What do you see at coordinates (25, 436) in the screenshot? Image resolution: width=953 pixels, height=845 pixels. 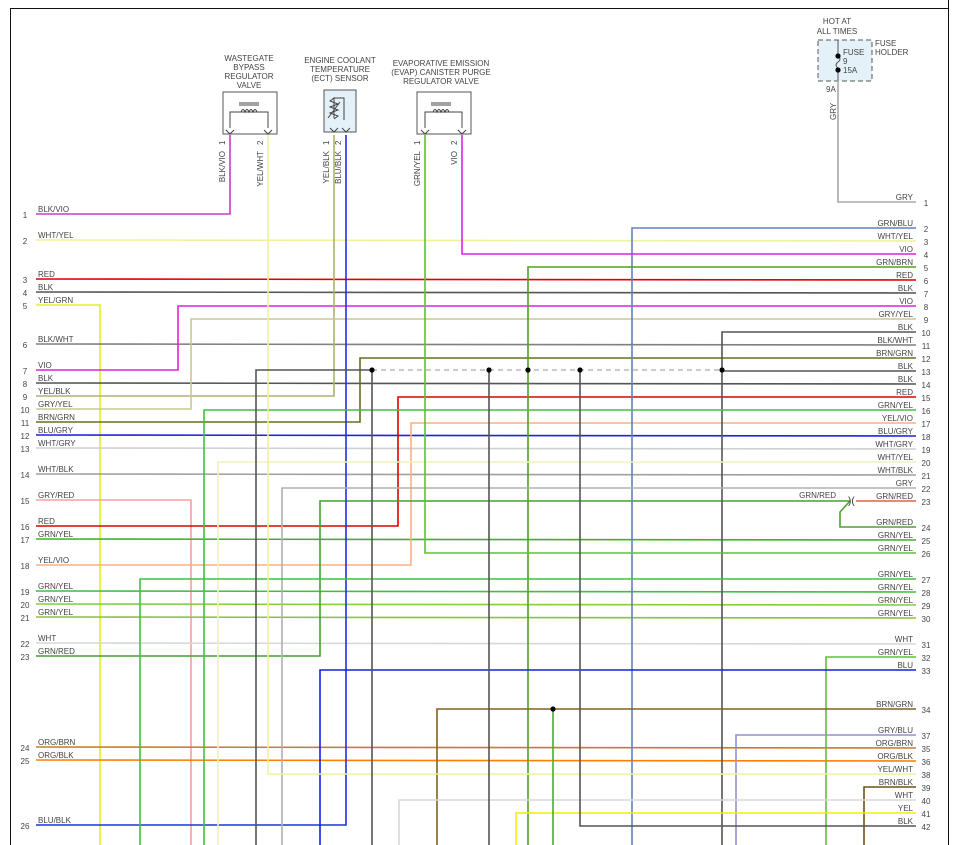 I see `left-pin-number: 12` at bounding box center [25, 436].